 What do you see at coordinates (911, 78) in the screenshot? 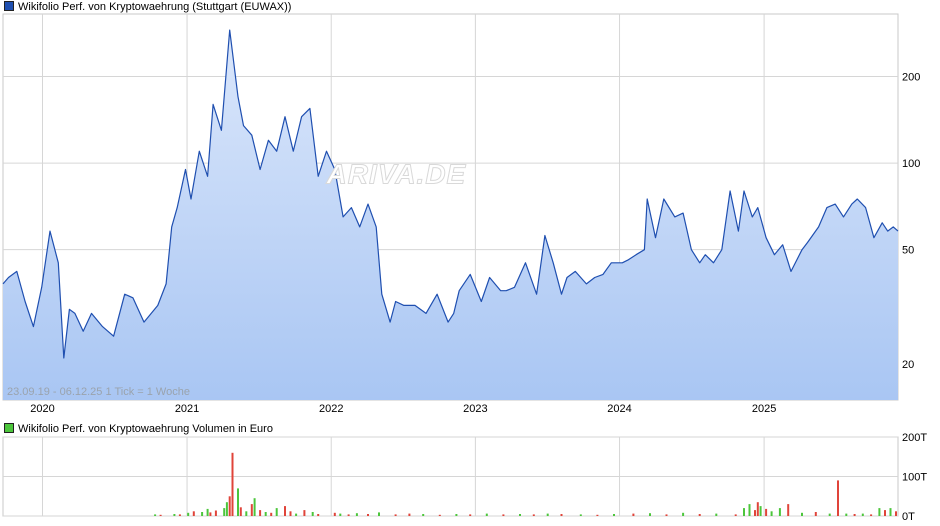
I see `y-tick-label: 200` at bounding box center [911, 78].